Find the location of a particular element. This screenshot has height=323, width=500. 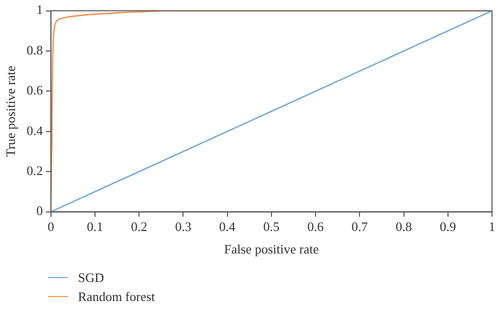

x-axis-title: False positive rate is located at coordinates (271, 249).